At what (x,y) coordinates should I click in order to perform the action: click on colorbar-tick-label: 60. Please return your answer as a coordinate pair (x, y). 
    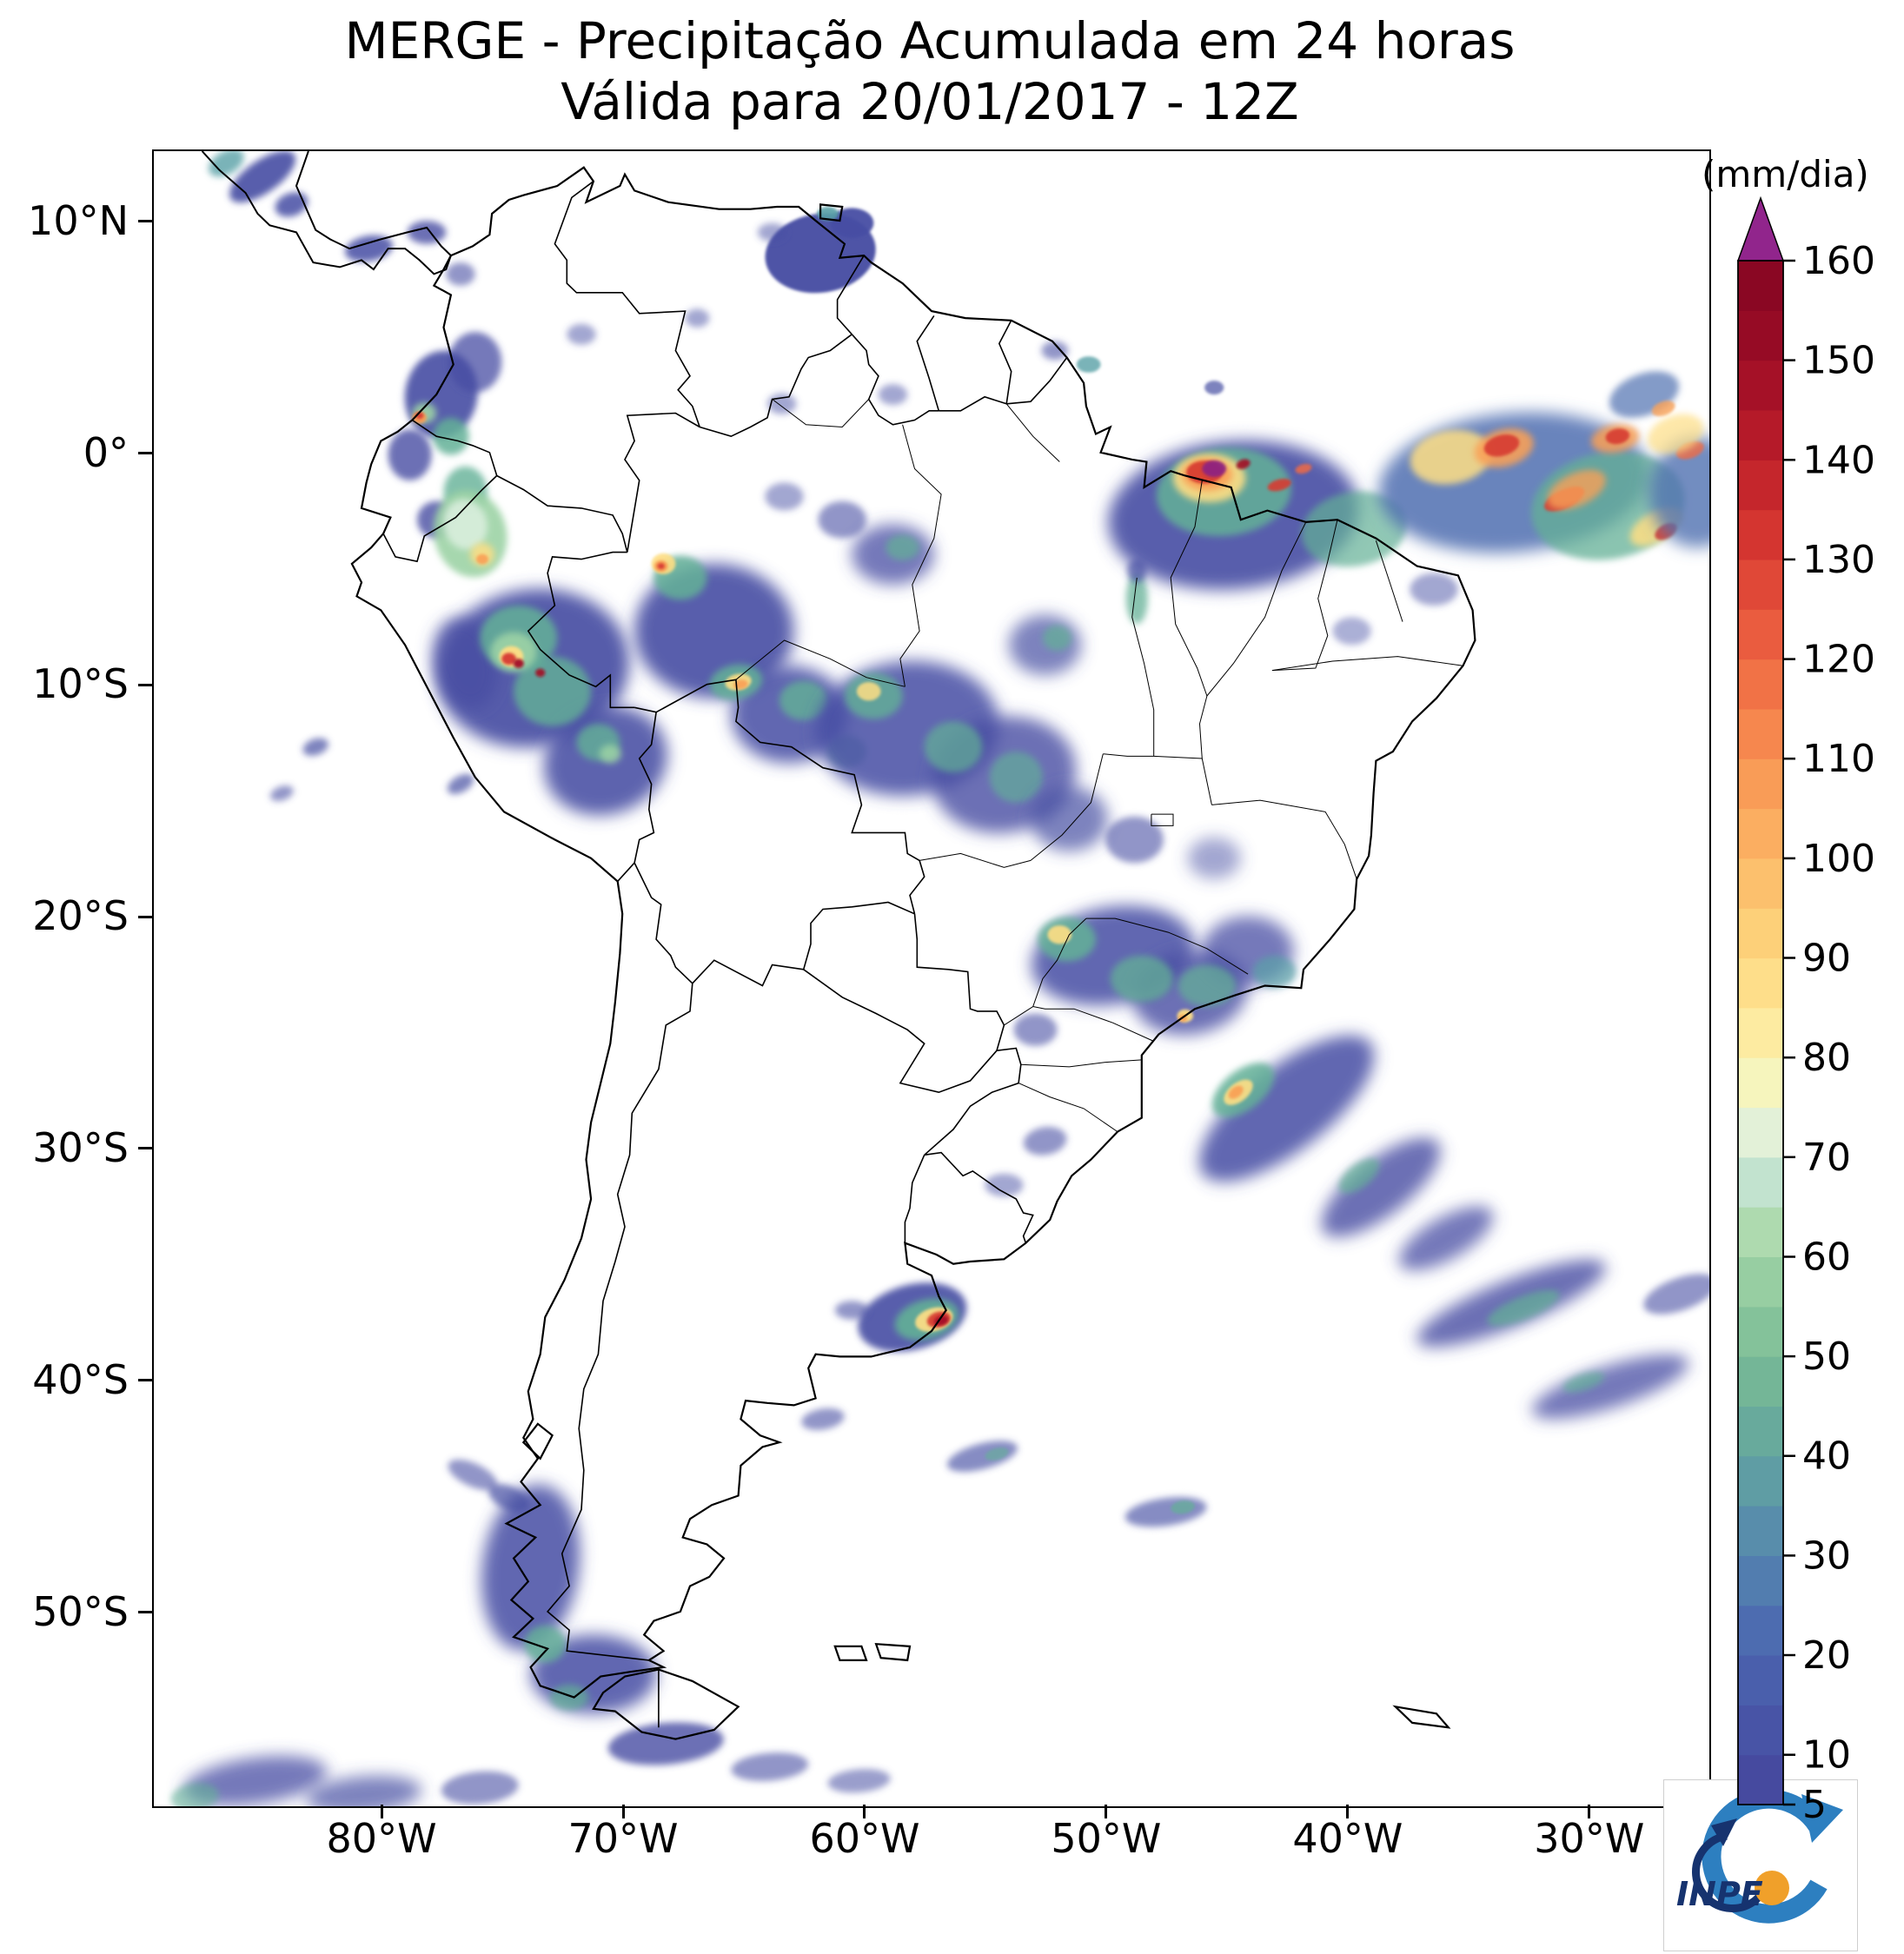
    Looking at the image, I should click on (1826, 1257).